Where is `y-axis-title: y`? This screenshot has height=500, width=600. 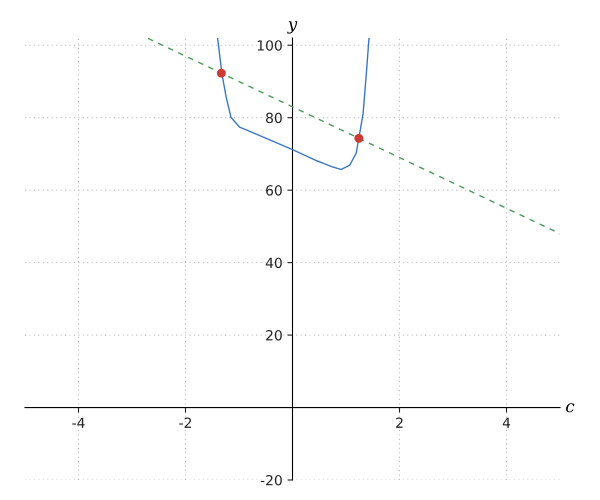
y-axis-title: y is located at coordinates (292, 27).